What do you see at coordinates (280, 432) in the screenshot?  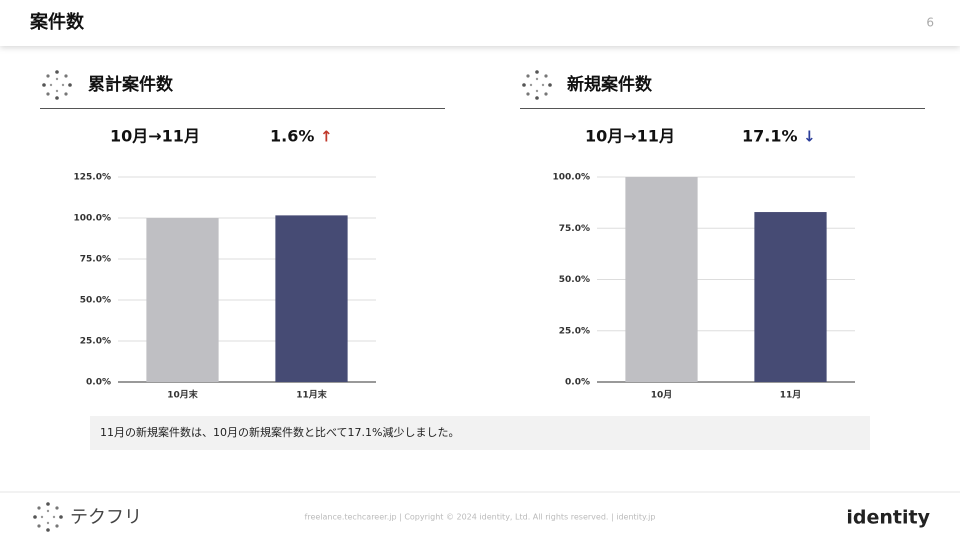 I see `note: 11月の新規案件数は、10月の新規案件数と比べて17.1%減少しました。` at bounding box center [280, 432].